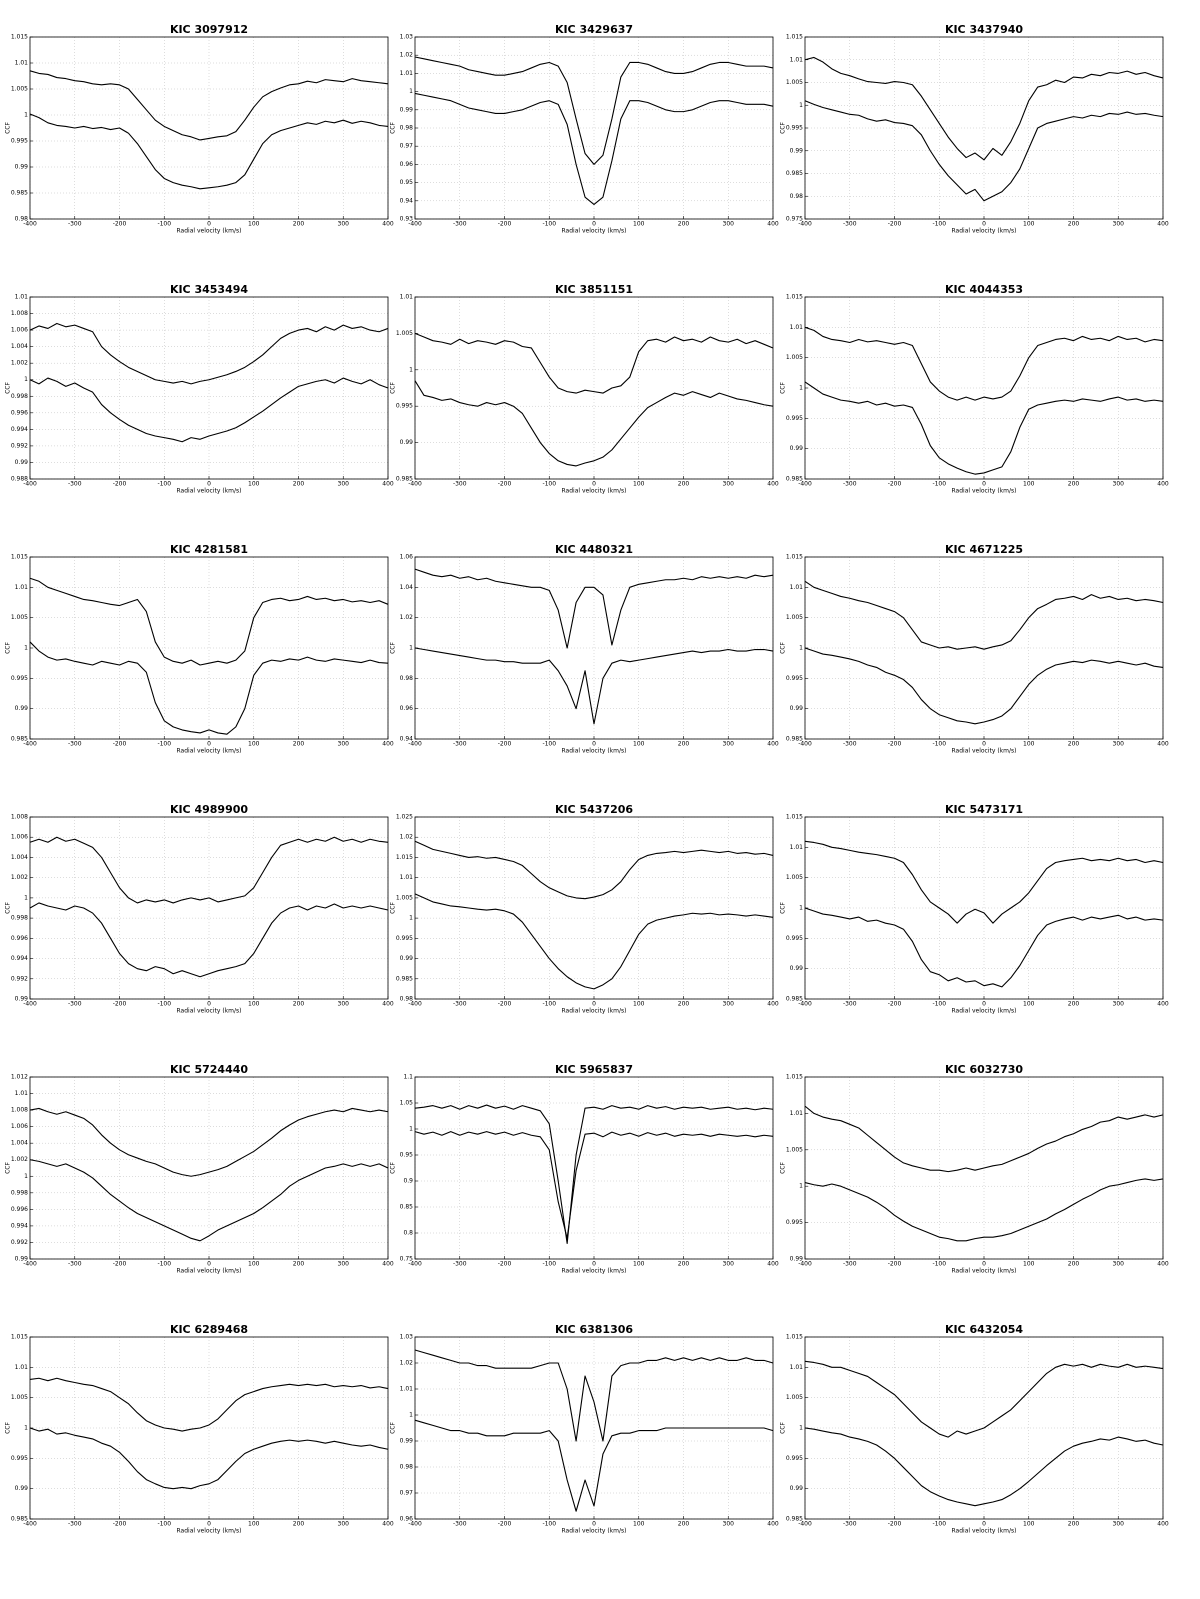  I want to click on y-tick-label: 1.04, so click(407, 587).